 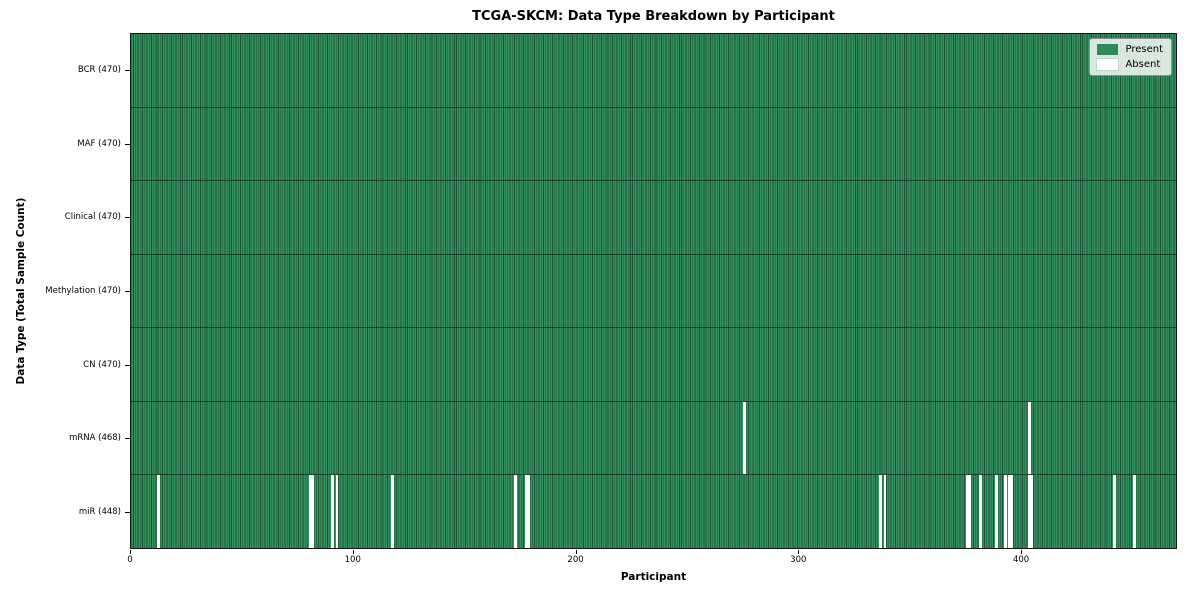 What do you see at coordinates (653, 143) in the screenshot?
I see `heatmap-row-maf` at bounding box center [653, 143].